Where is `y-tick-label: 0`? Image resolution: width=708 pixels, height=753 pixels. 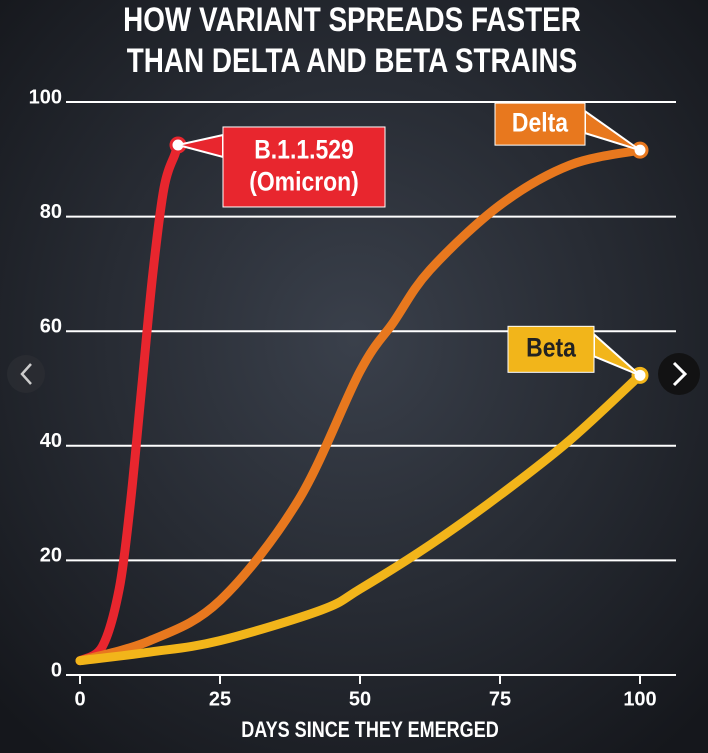 y-tick-label: 0 is located at coordinates (56, 670).